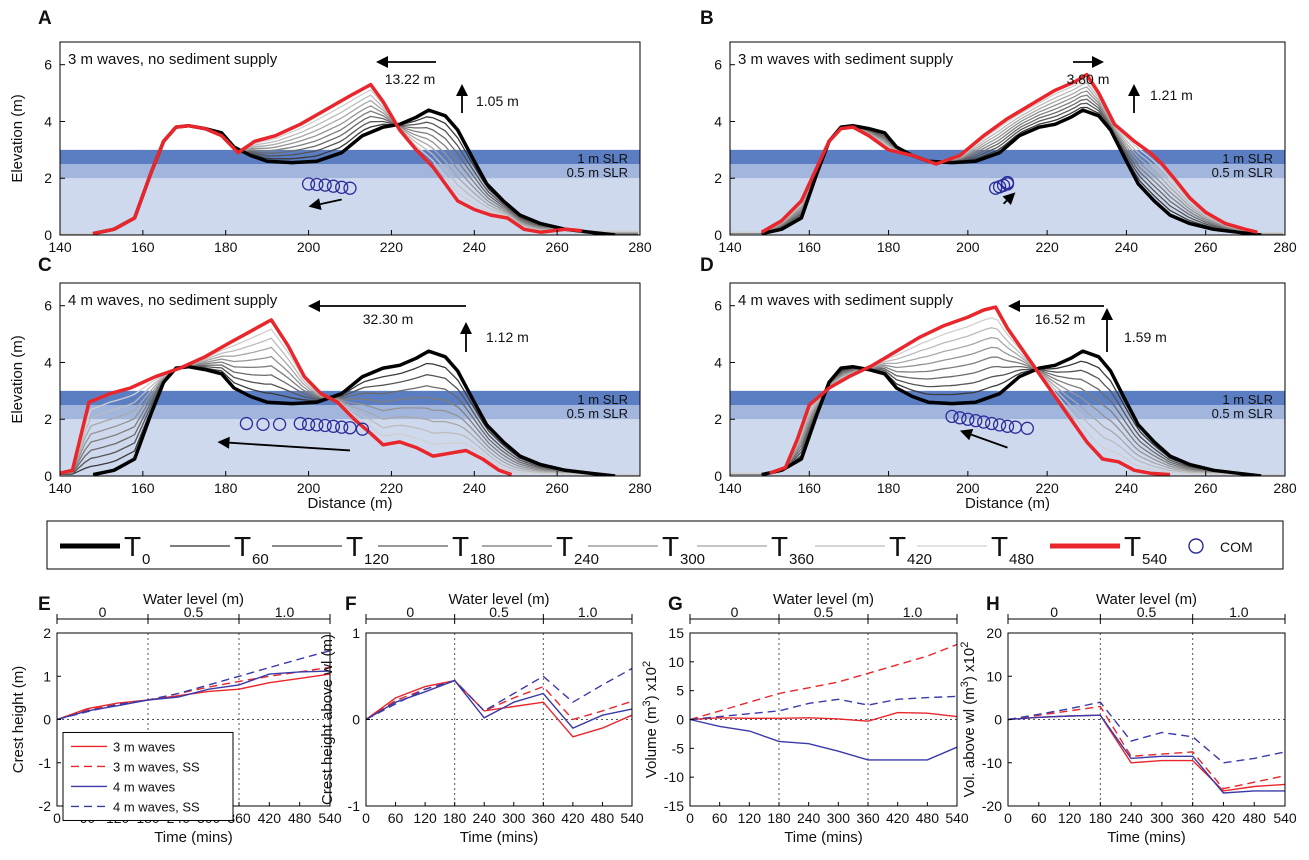  What do you see at coordinates (992, 763) in the screenshot?
I see `y-tick-label: -10` at bounding box center [992, 763].